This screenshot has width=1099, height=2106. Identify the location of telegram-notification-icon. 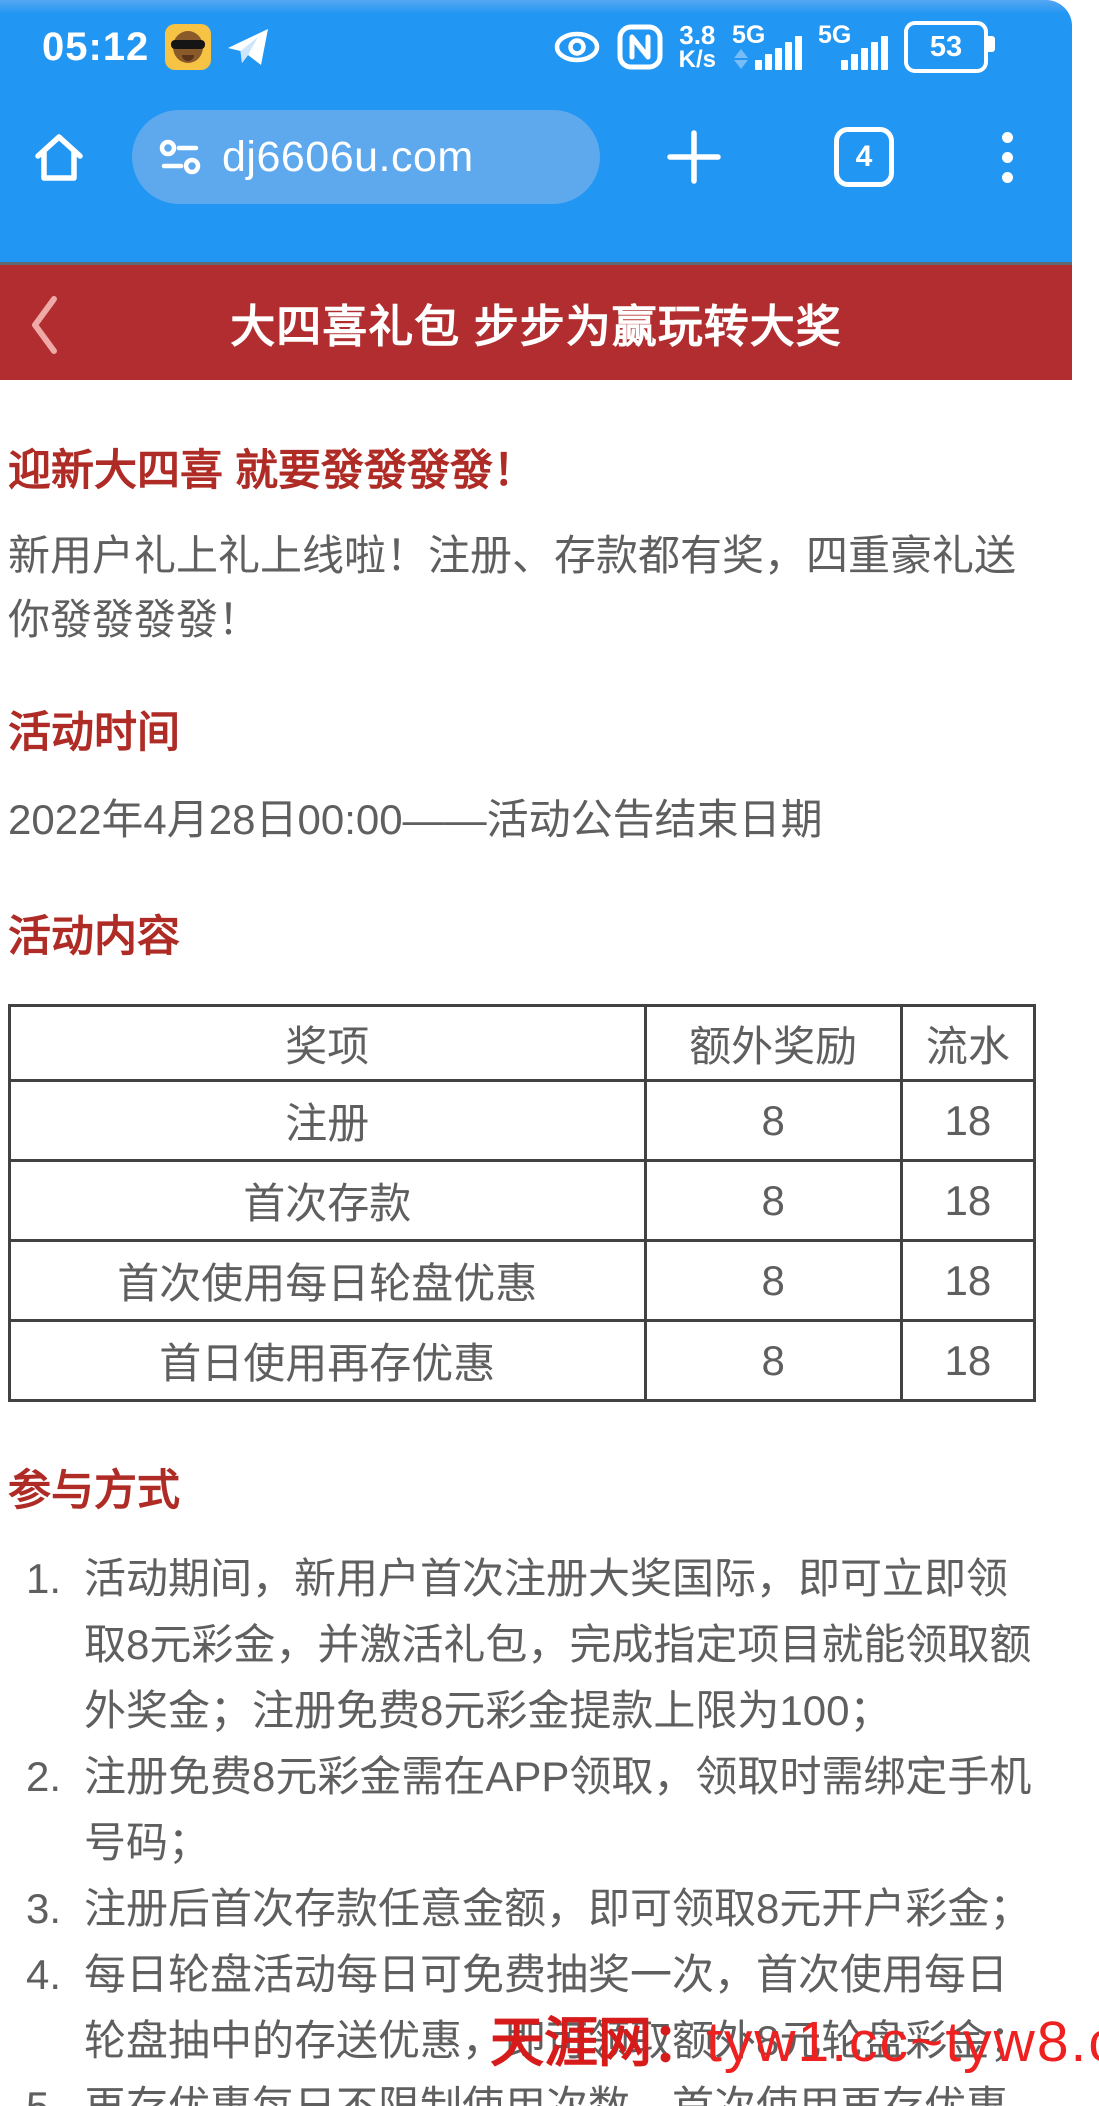
(248, 47).